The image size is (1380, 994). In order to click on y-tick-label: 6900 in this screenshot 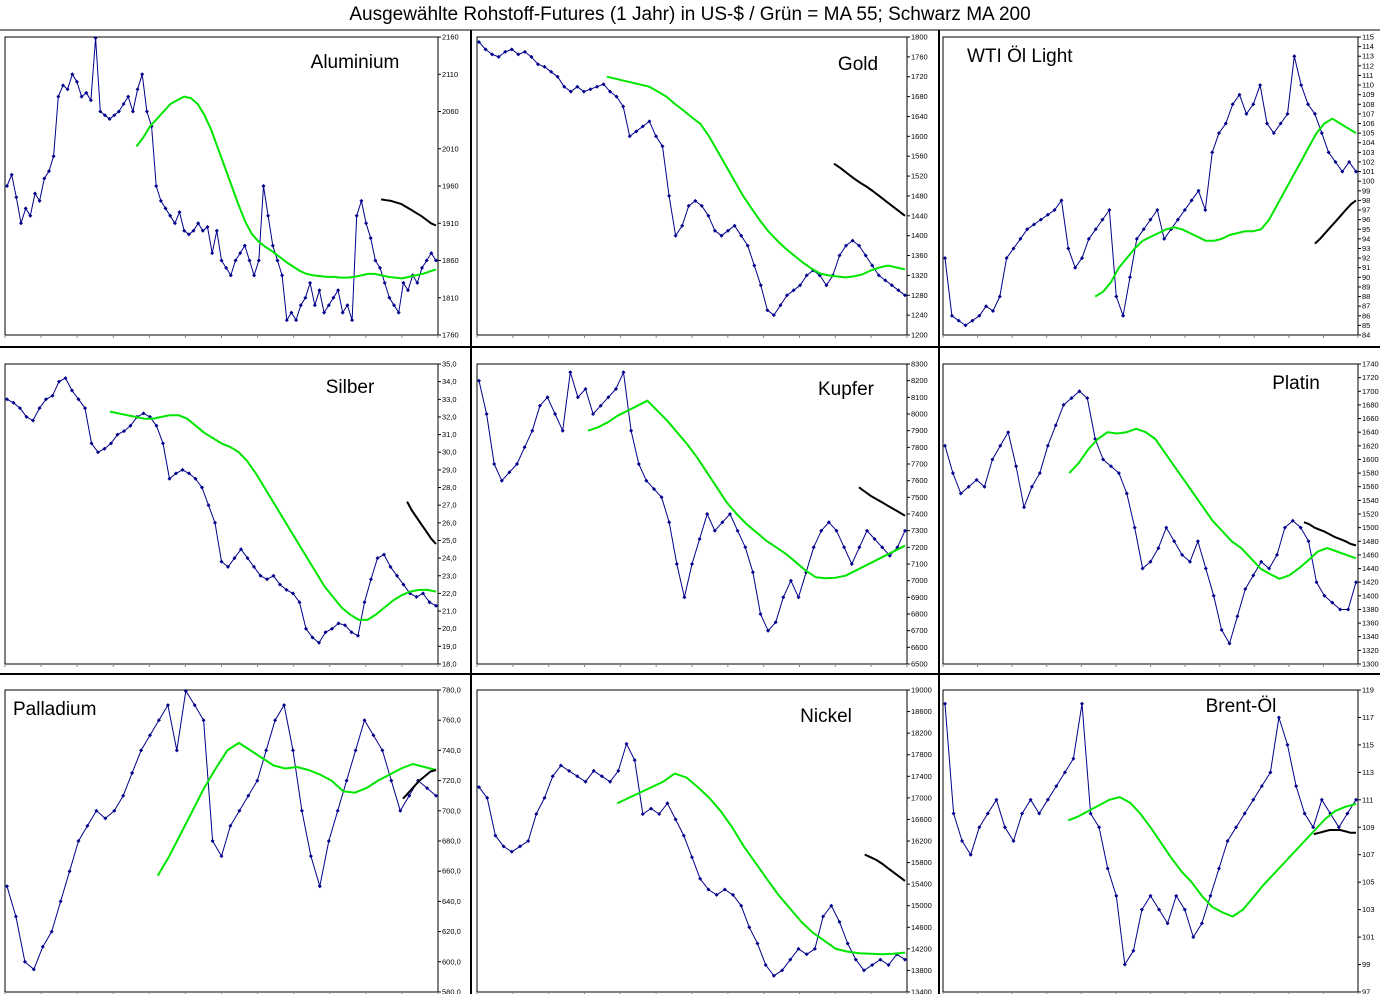, I will do `click(919, 597)`.